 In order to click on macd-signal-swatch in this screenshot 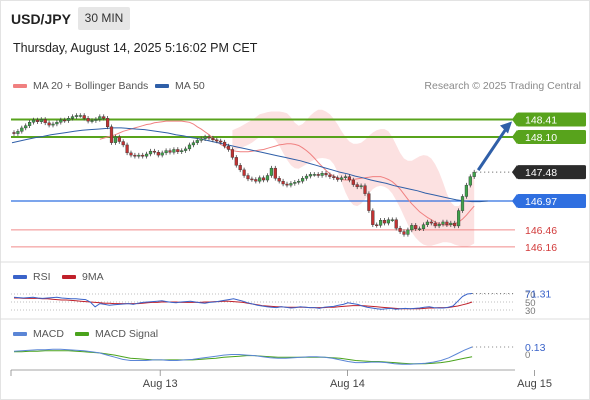, I will do `click(82, 334)`.